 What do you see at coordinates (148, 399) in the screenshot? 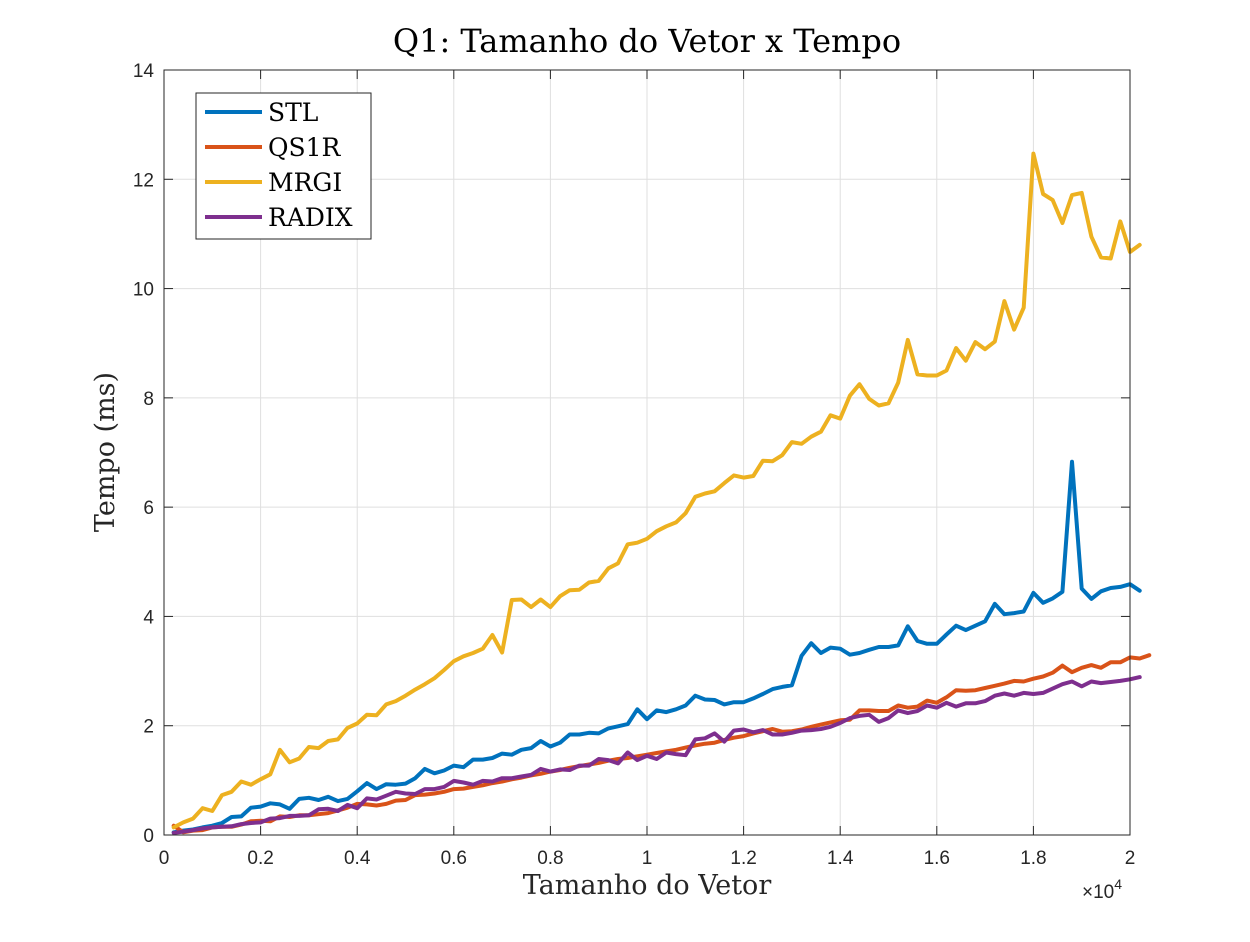
I see `y-tick-label: 8` at bounding box center [148, 399].